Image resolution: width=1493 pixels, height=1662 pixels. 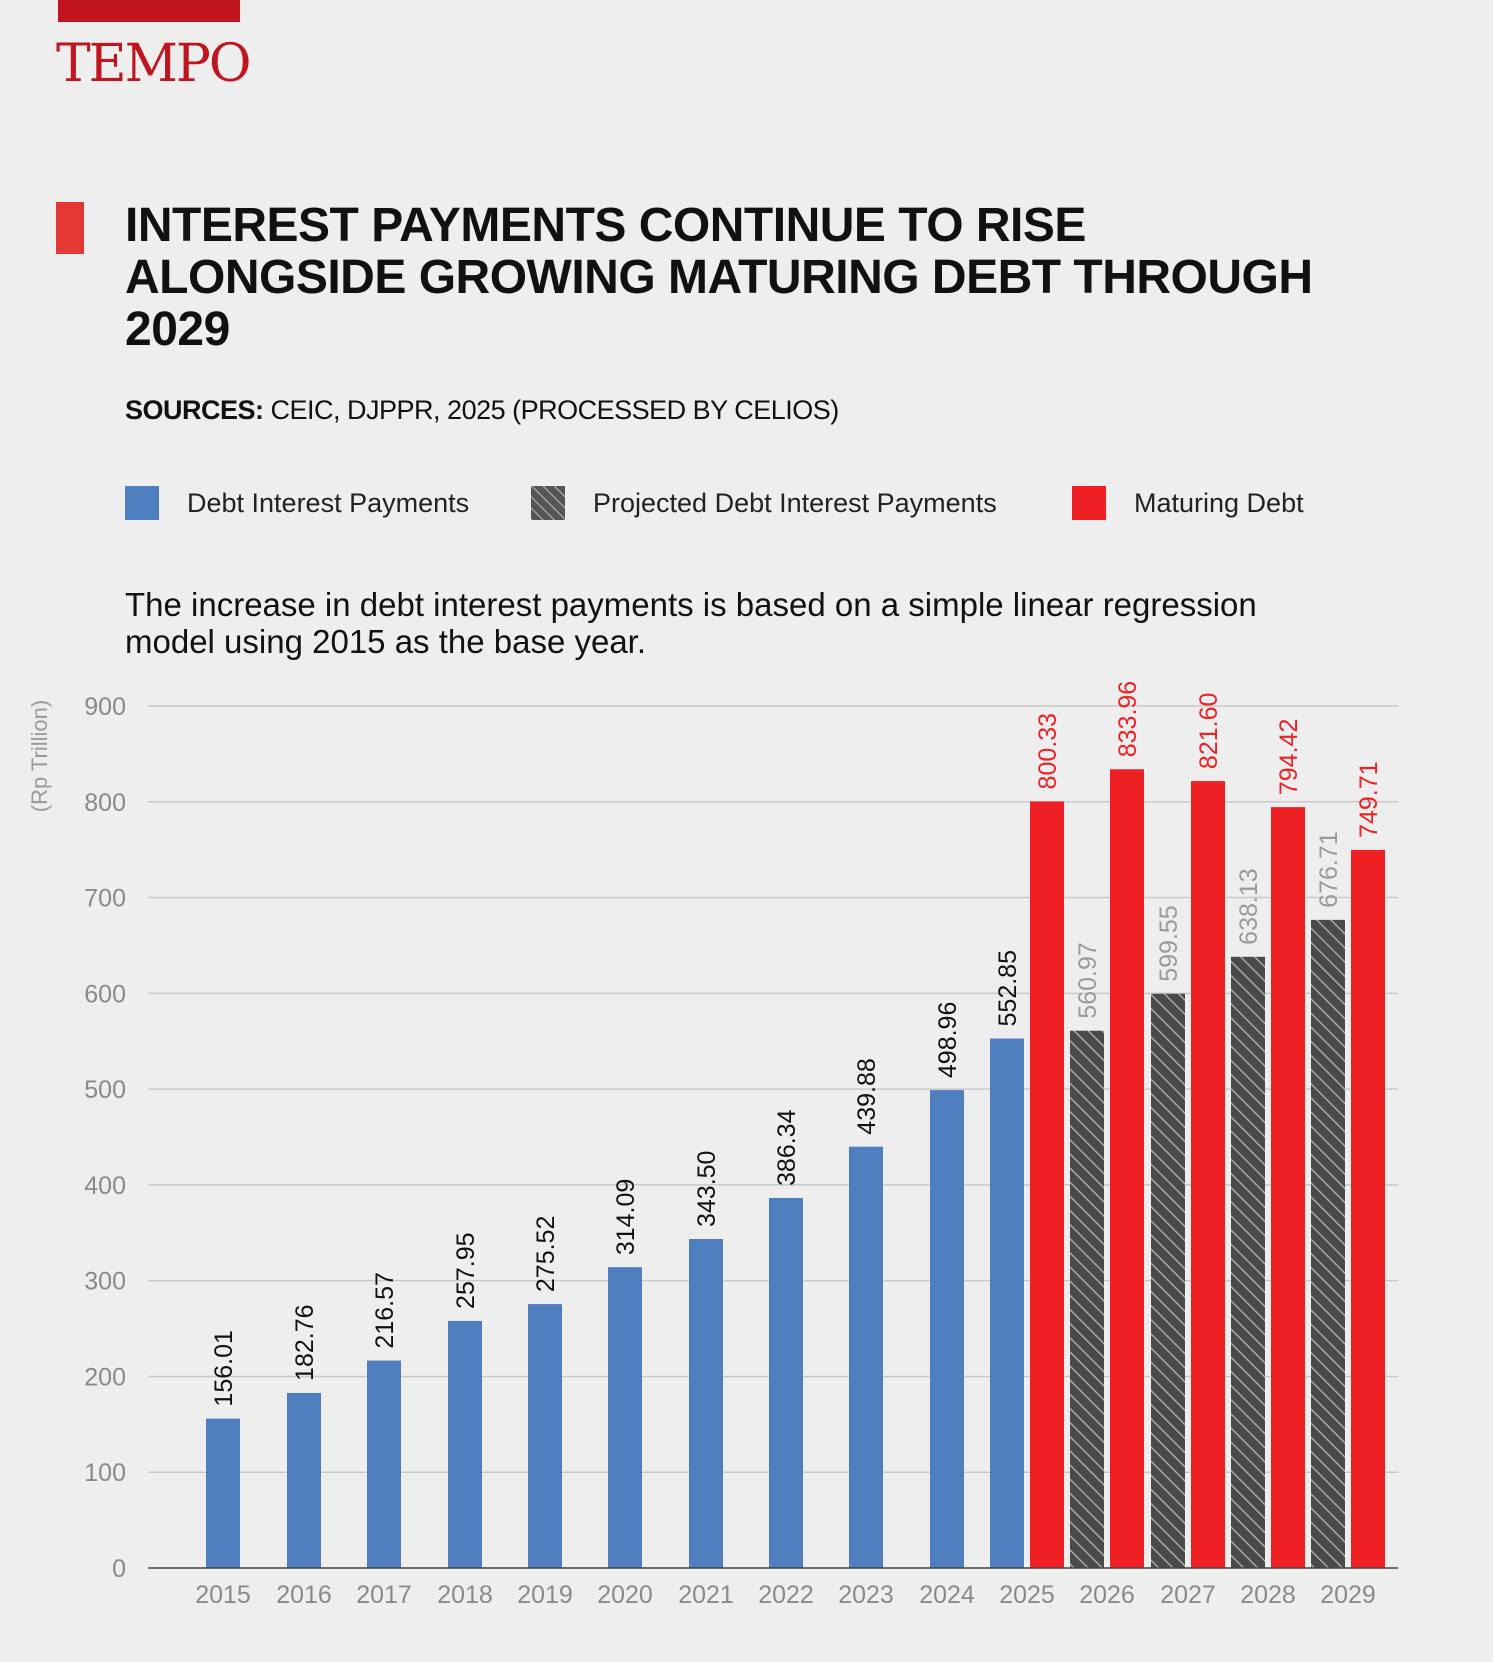 What do you see at coordinates (224, 1368) in the screenshot?
I see `value-label-debt-interest: 156.01` at bounding box center [224, 1368].